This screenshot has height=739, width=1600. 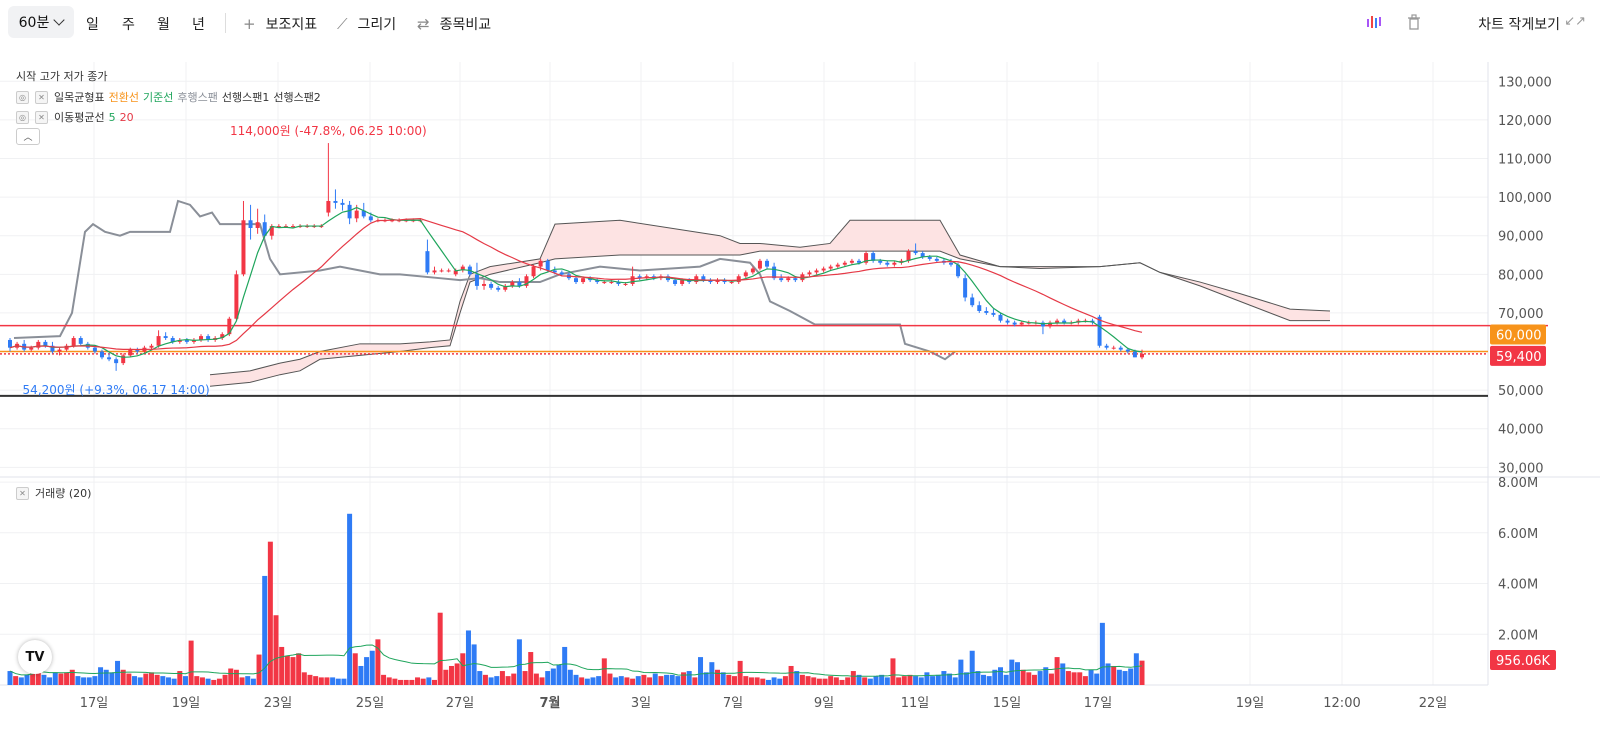 I want to click on time-tick-label: 22일, so click(x=1433, y=703).